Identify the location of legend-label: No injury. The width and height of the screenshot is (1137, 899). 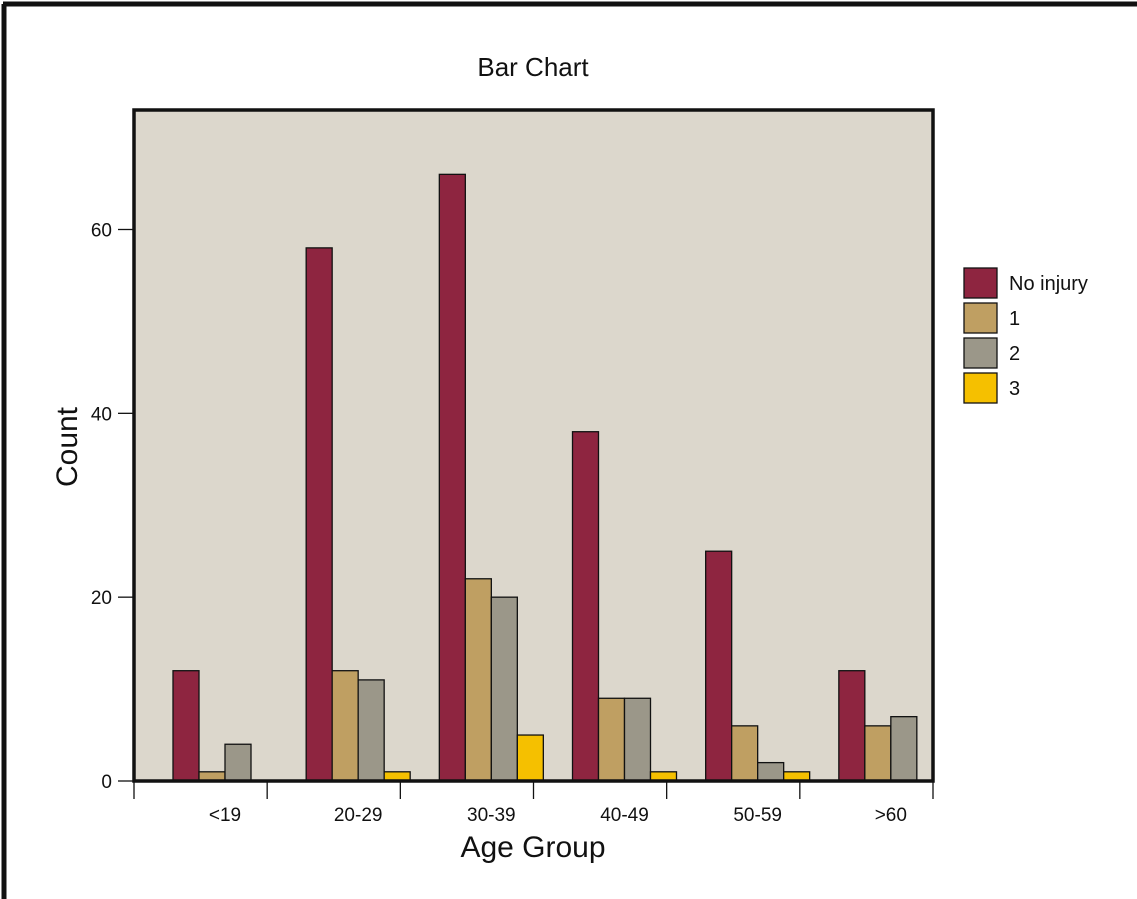
(1048, 284).